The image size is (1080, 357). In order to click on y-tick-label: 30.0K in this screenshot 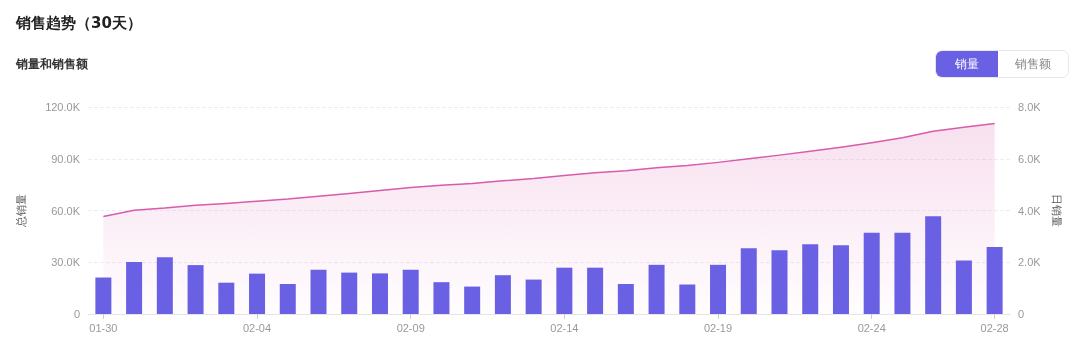, I will do `click(66, 262)`.